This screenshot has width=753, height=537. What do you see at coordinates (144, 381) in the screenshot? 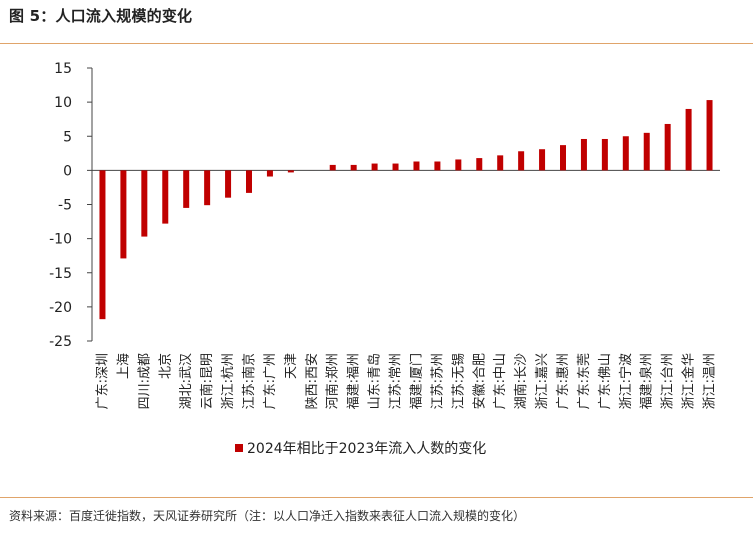
I see `x-category-label: 四川:成都` at bounding box center [144, 381].